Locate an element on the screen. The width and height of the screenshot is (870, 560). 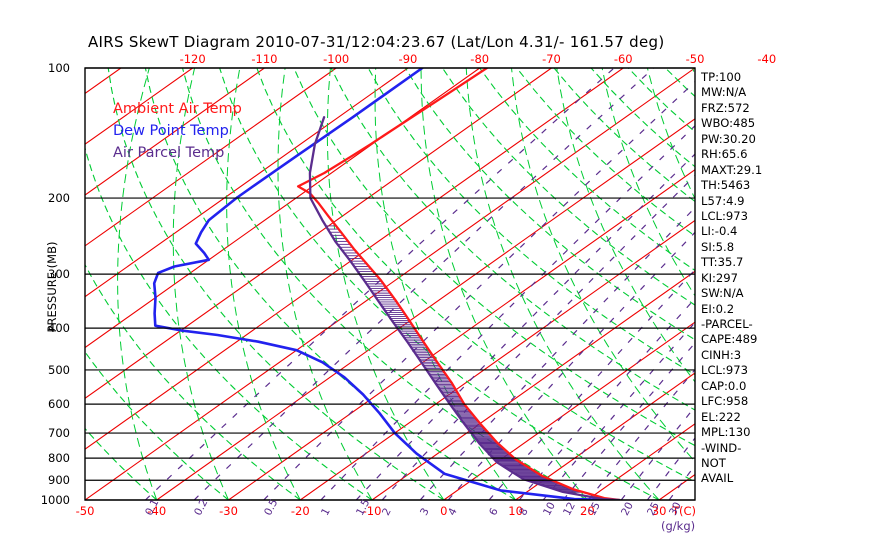
parameter-20: CAP:0.0 is located at coordinates (724, 385).